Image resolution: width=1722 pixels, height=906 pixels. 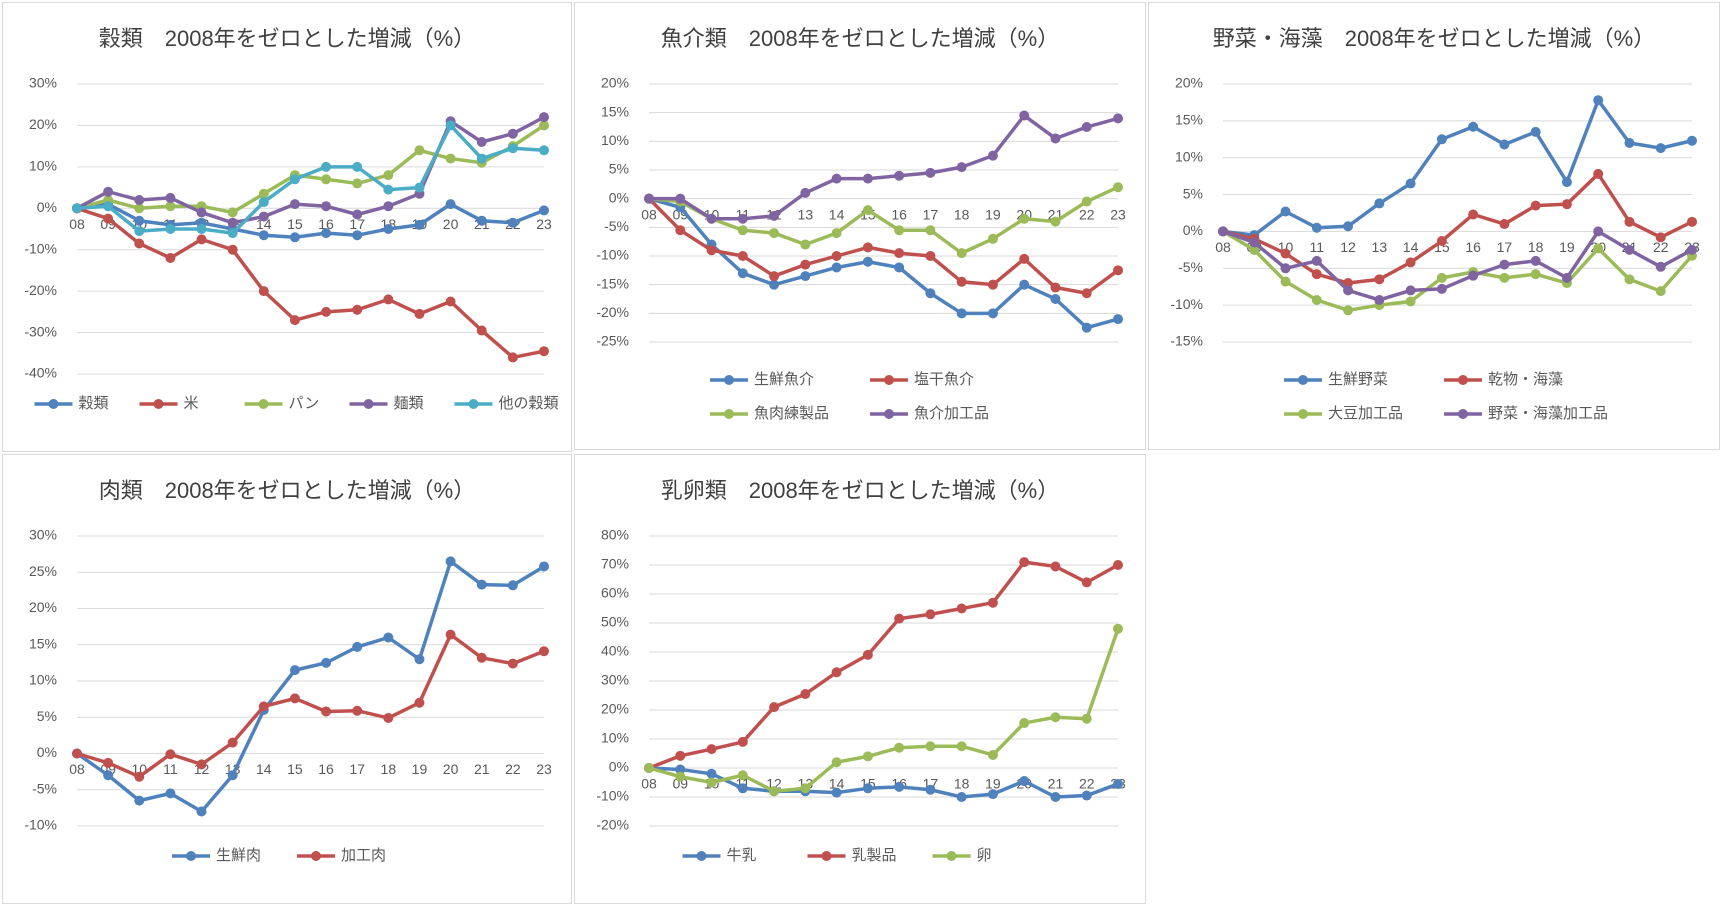 What do you see at coordinates (238, 855) in the screenshot?
I see `legend-label: 生鮮肉` at bounding box center [238, 855].